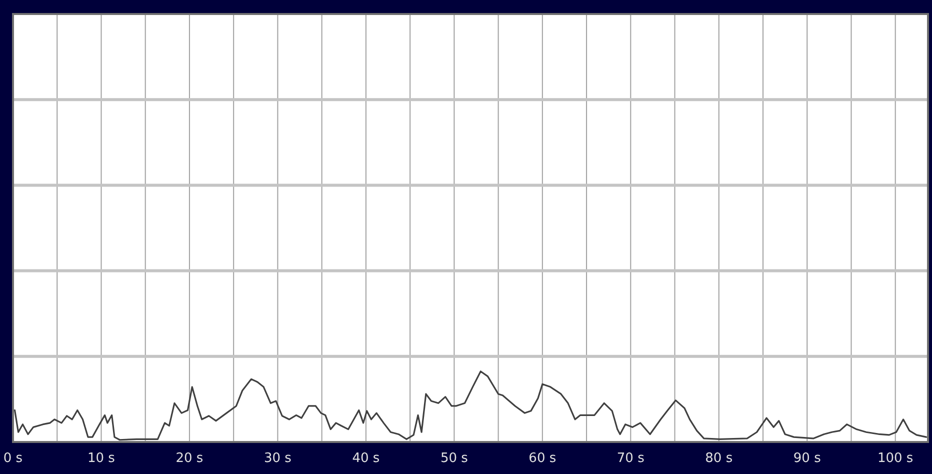 The height and width of the screenshot is (474, 932). I want to click on x-tick-label: 70 s, so click(630, 458).